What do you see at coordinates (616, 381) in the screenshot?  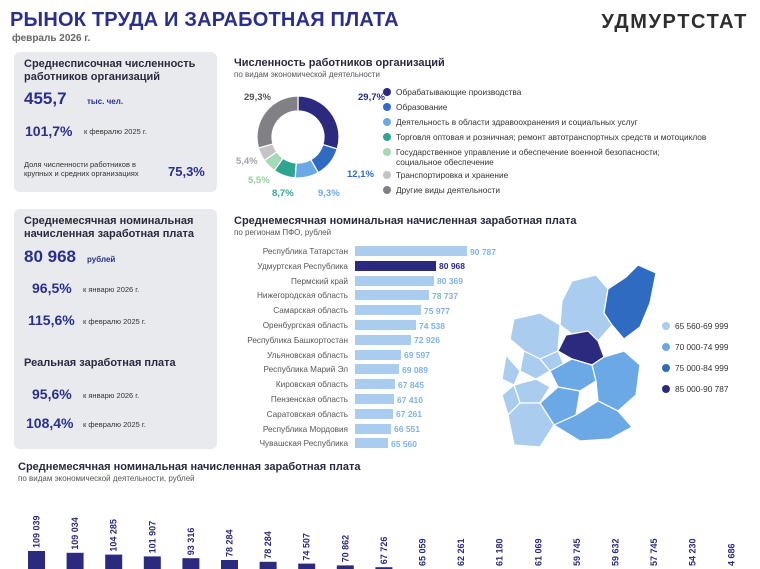 I see `map-region-bashkortostan` at bounding box center [616, 381].